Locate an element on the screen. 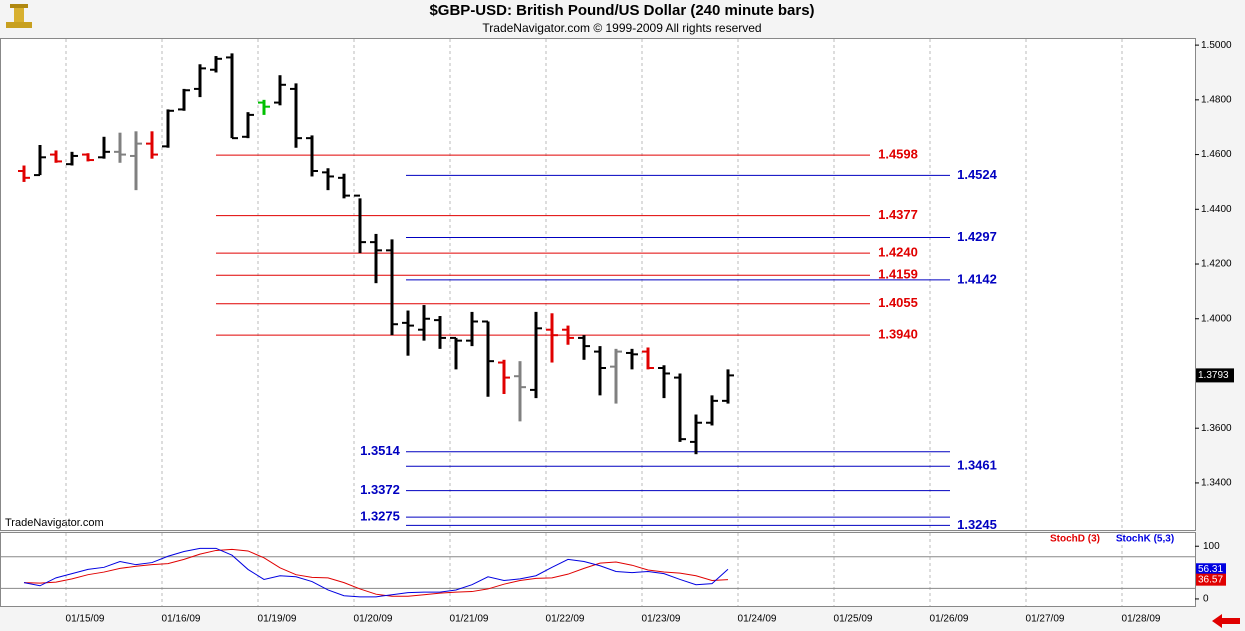  last-price-box is located at coordinates (1215, 375).